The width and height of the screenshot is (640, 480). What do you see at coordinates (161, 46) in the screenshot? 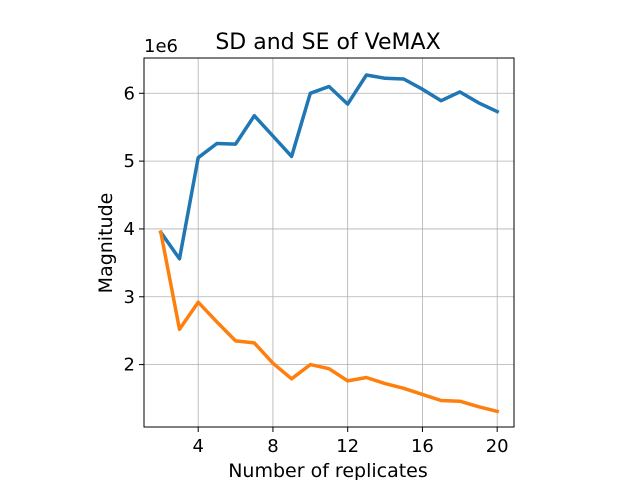
I see `y-offset-label: 1e6` at bounding box center [161, 46].